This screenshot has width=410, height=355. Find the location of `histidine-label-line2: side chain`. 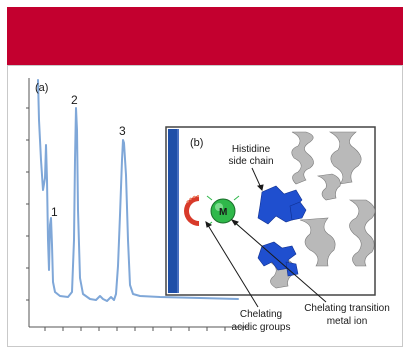

histidine-label-line2: side chain is located at coordinates (250, 161).